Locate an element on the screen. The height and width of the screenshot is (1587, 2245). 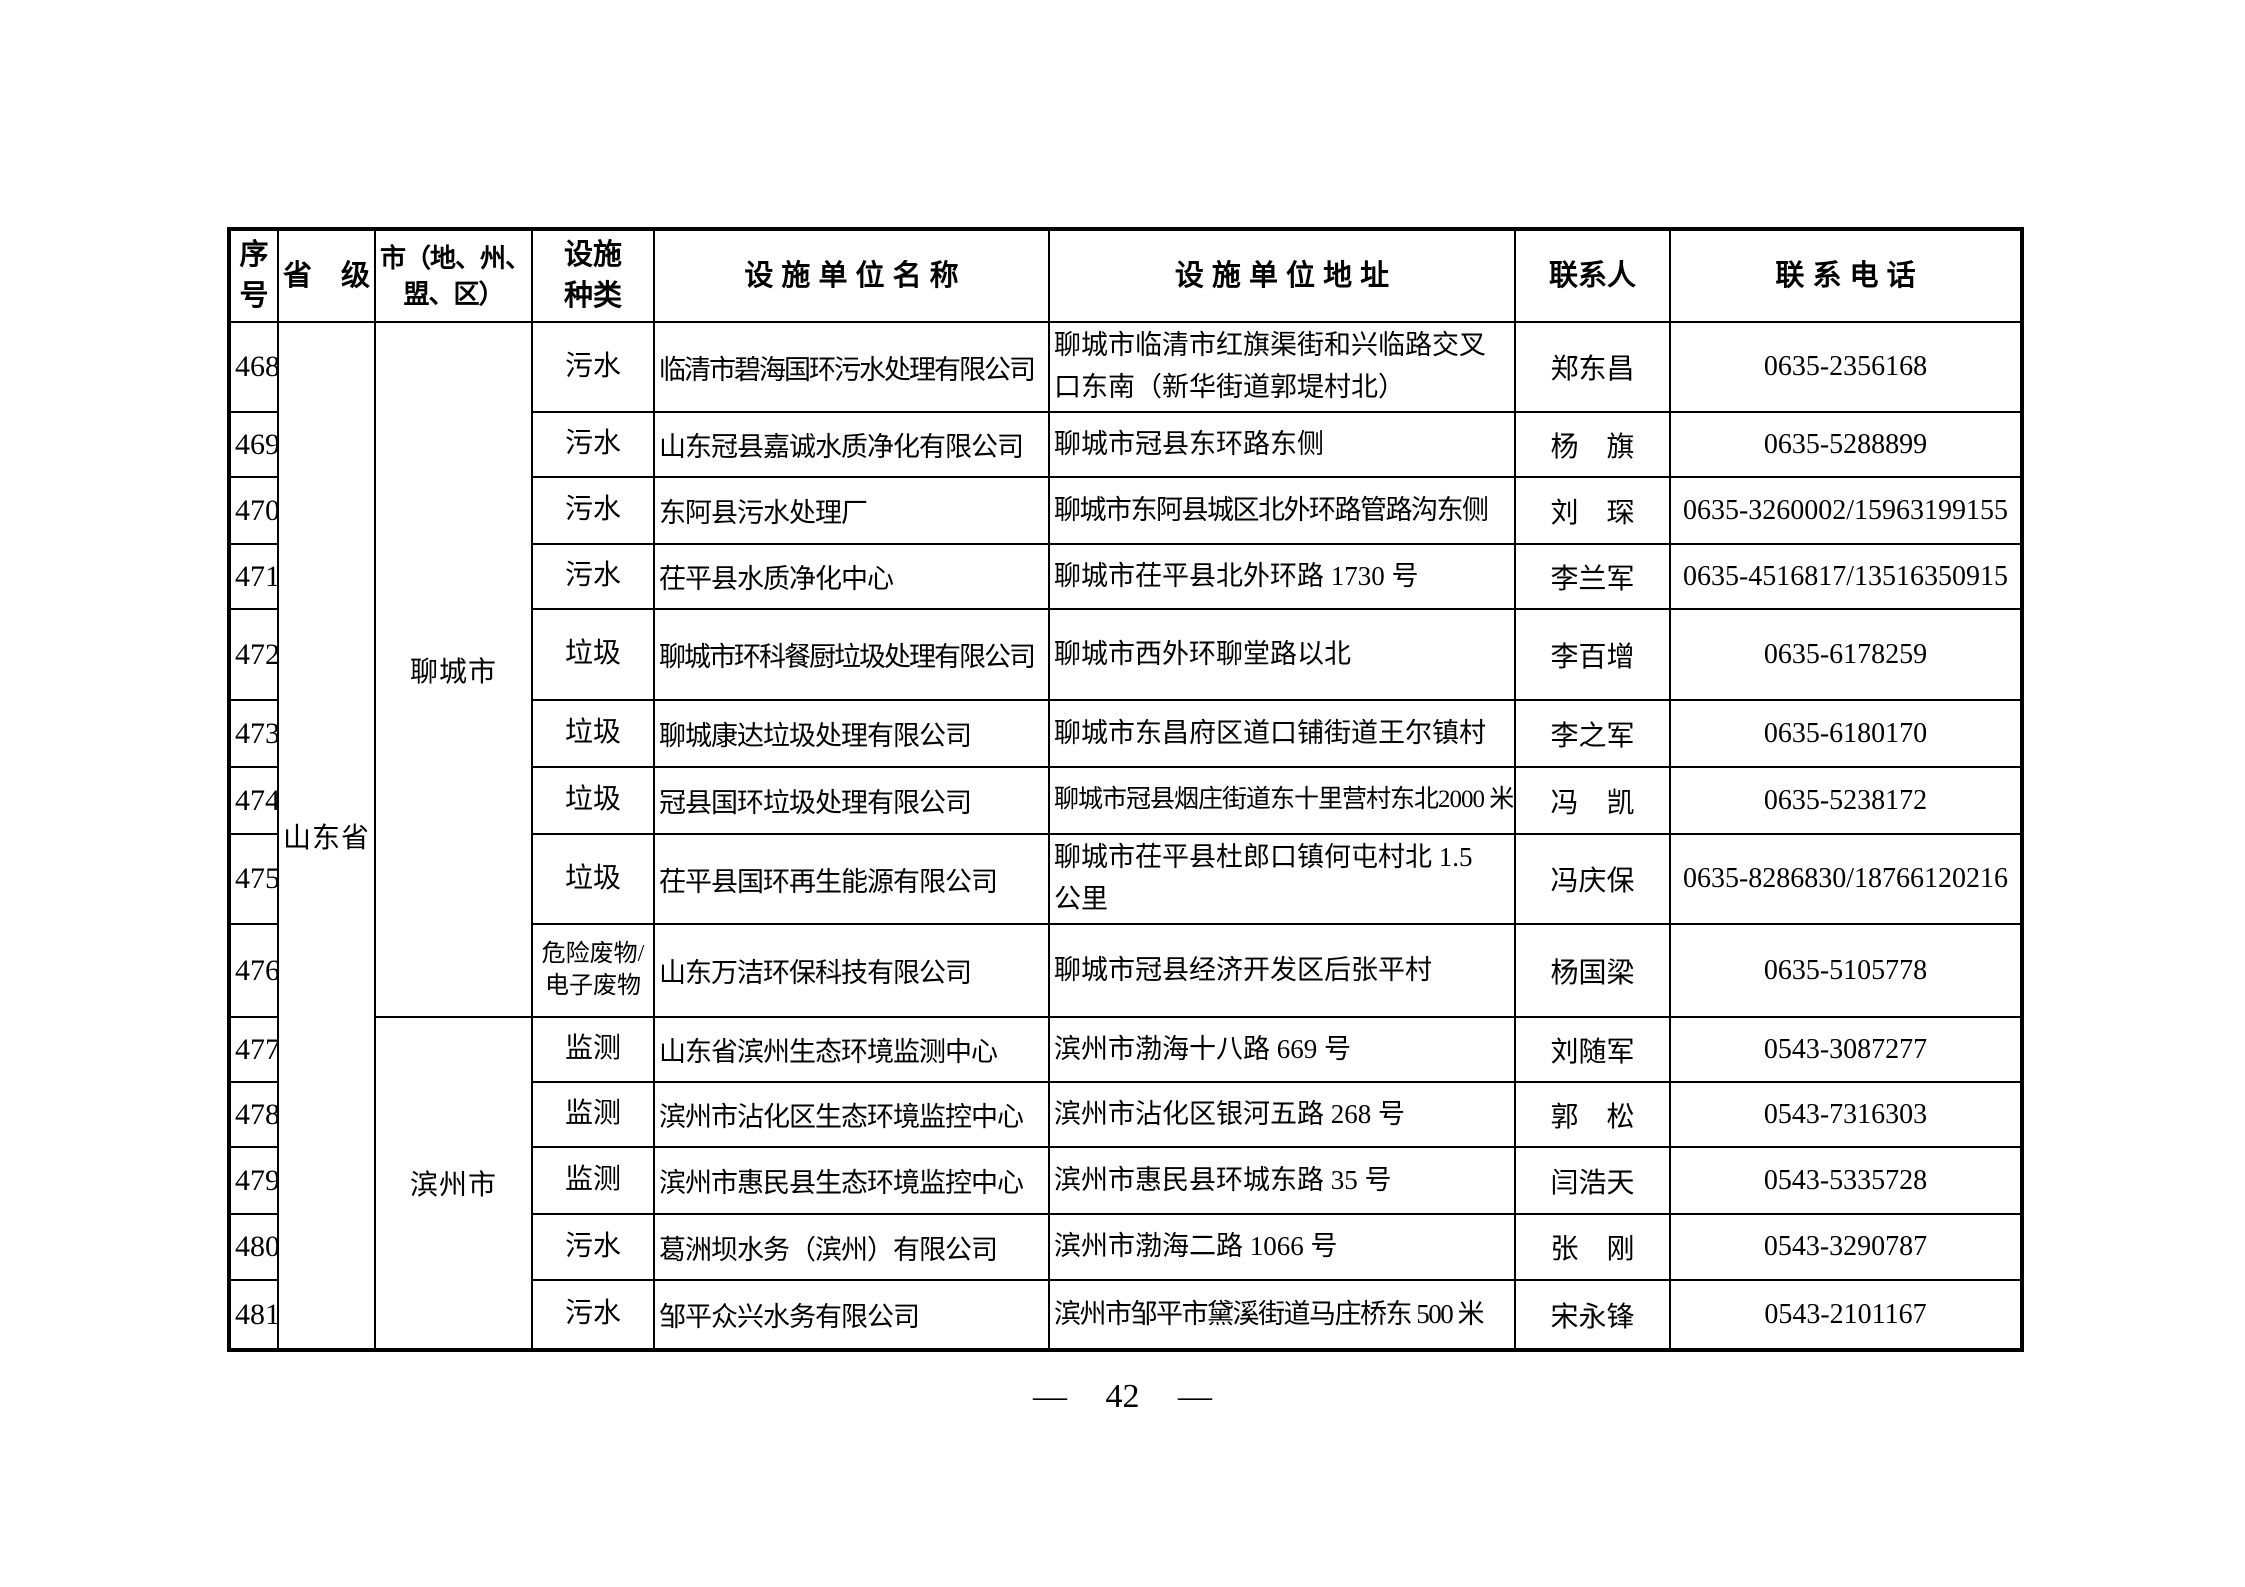
contact-phone-cell: 0543-3087277 is located at coordinates (1846, 1049).